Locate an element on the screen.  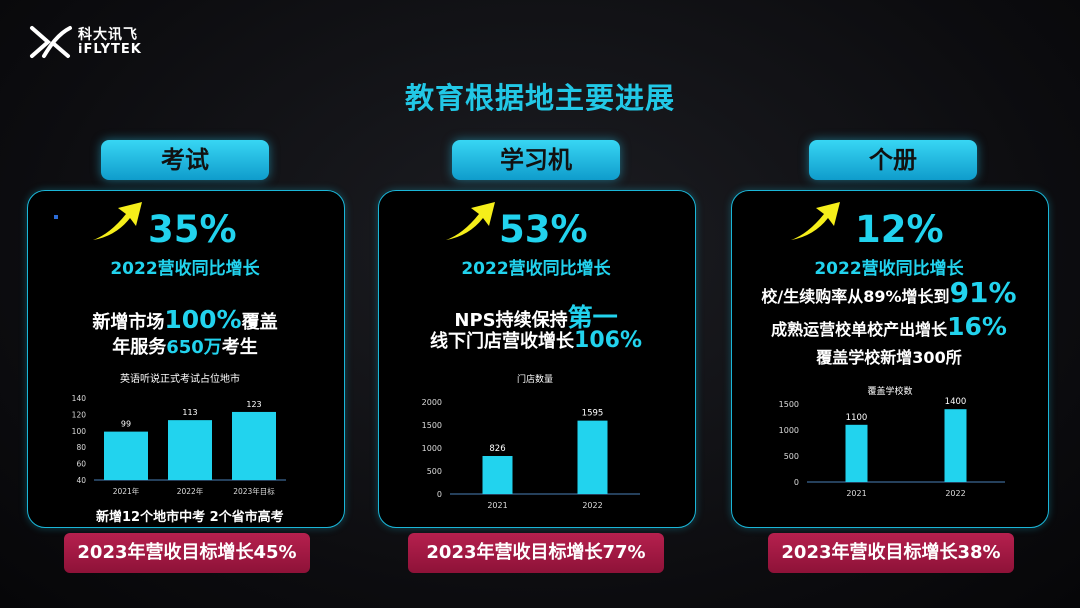
highlight-line: 年服务650万考生 is located at coordinates (185, 346).